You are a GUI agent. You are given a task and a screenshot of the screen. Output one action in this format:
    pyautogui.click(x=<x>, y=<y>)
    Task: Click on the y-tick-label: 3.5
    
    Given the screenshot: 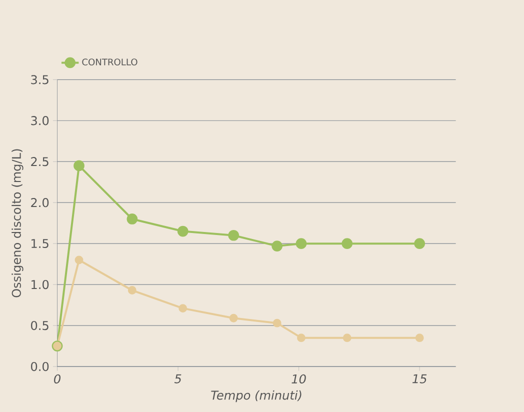 What is the action you would take?
    pyautogui.click(x=39, y=79)
    